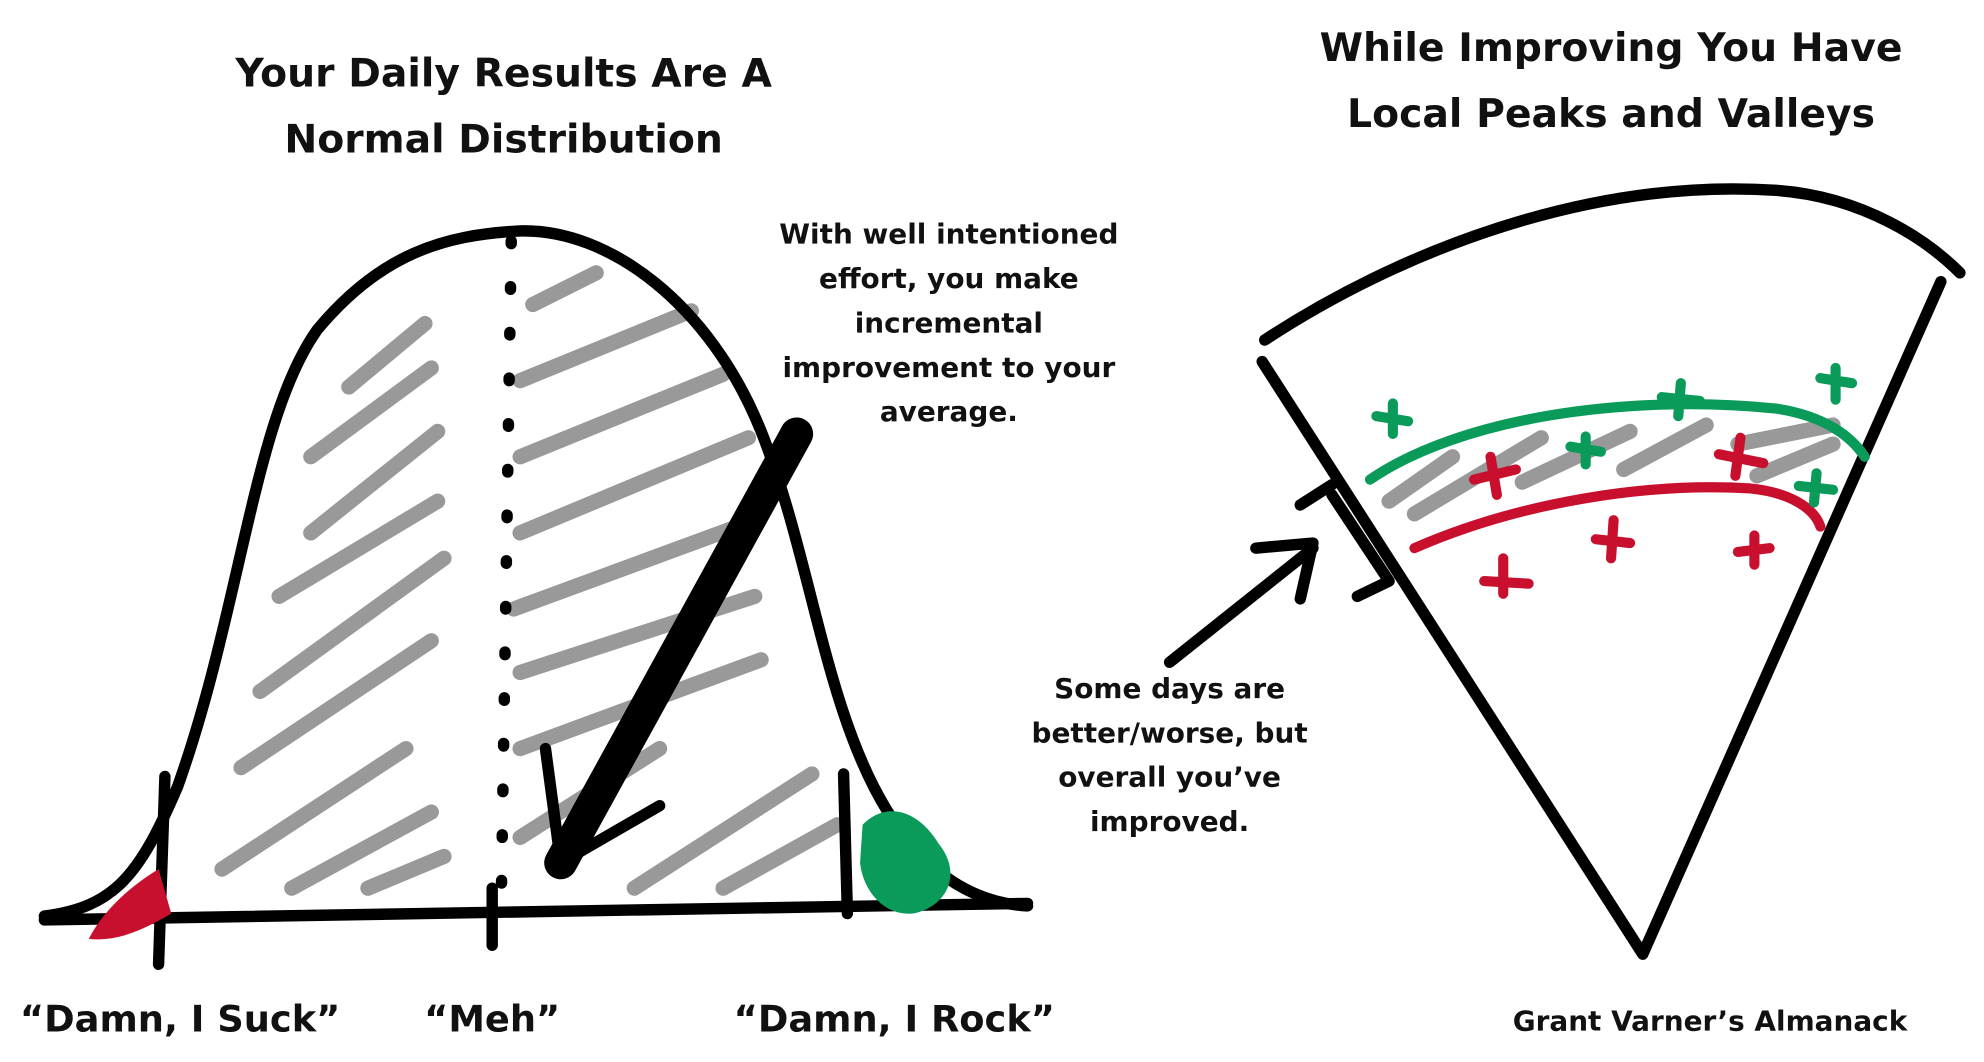  I want to click on high-blob, so click(905, 862).